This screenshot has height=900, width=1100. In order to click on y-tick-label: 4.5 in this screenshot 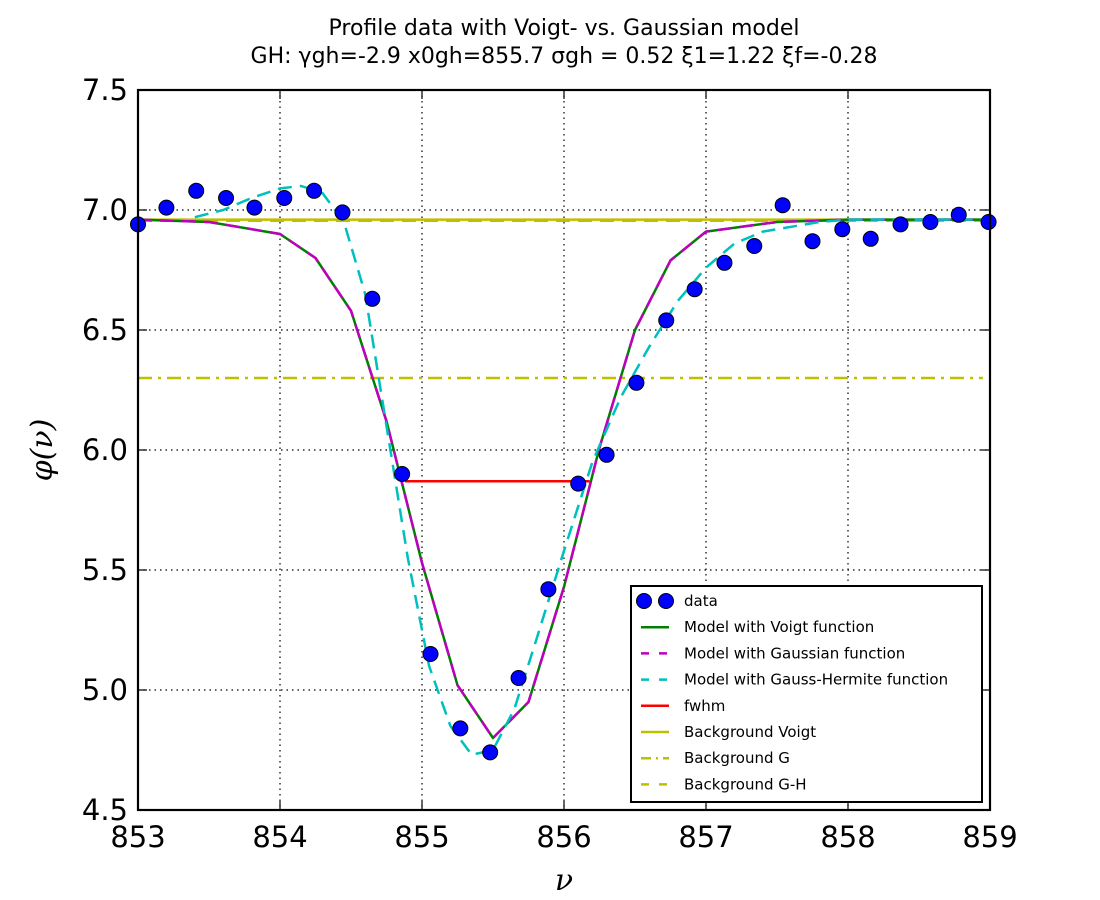, I will do `click(105, 810)`.